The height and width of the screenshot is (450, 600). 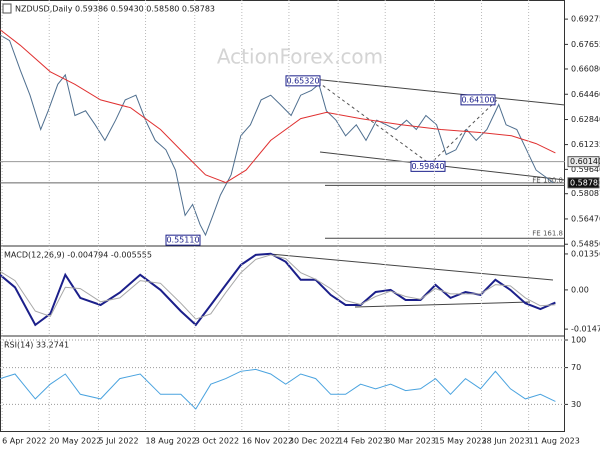 I want to click on x-tick-label: 3 Oct 2022, so click(x=217, y=441).